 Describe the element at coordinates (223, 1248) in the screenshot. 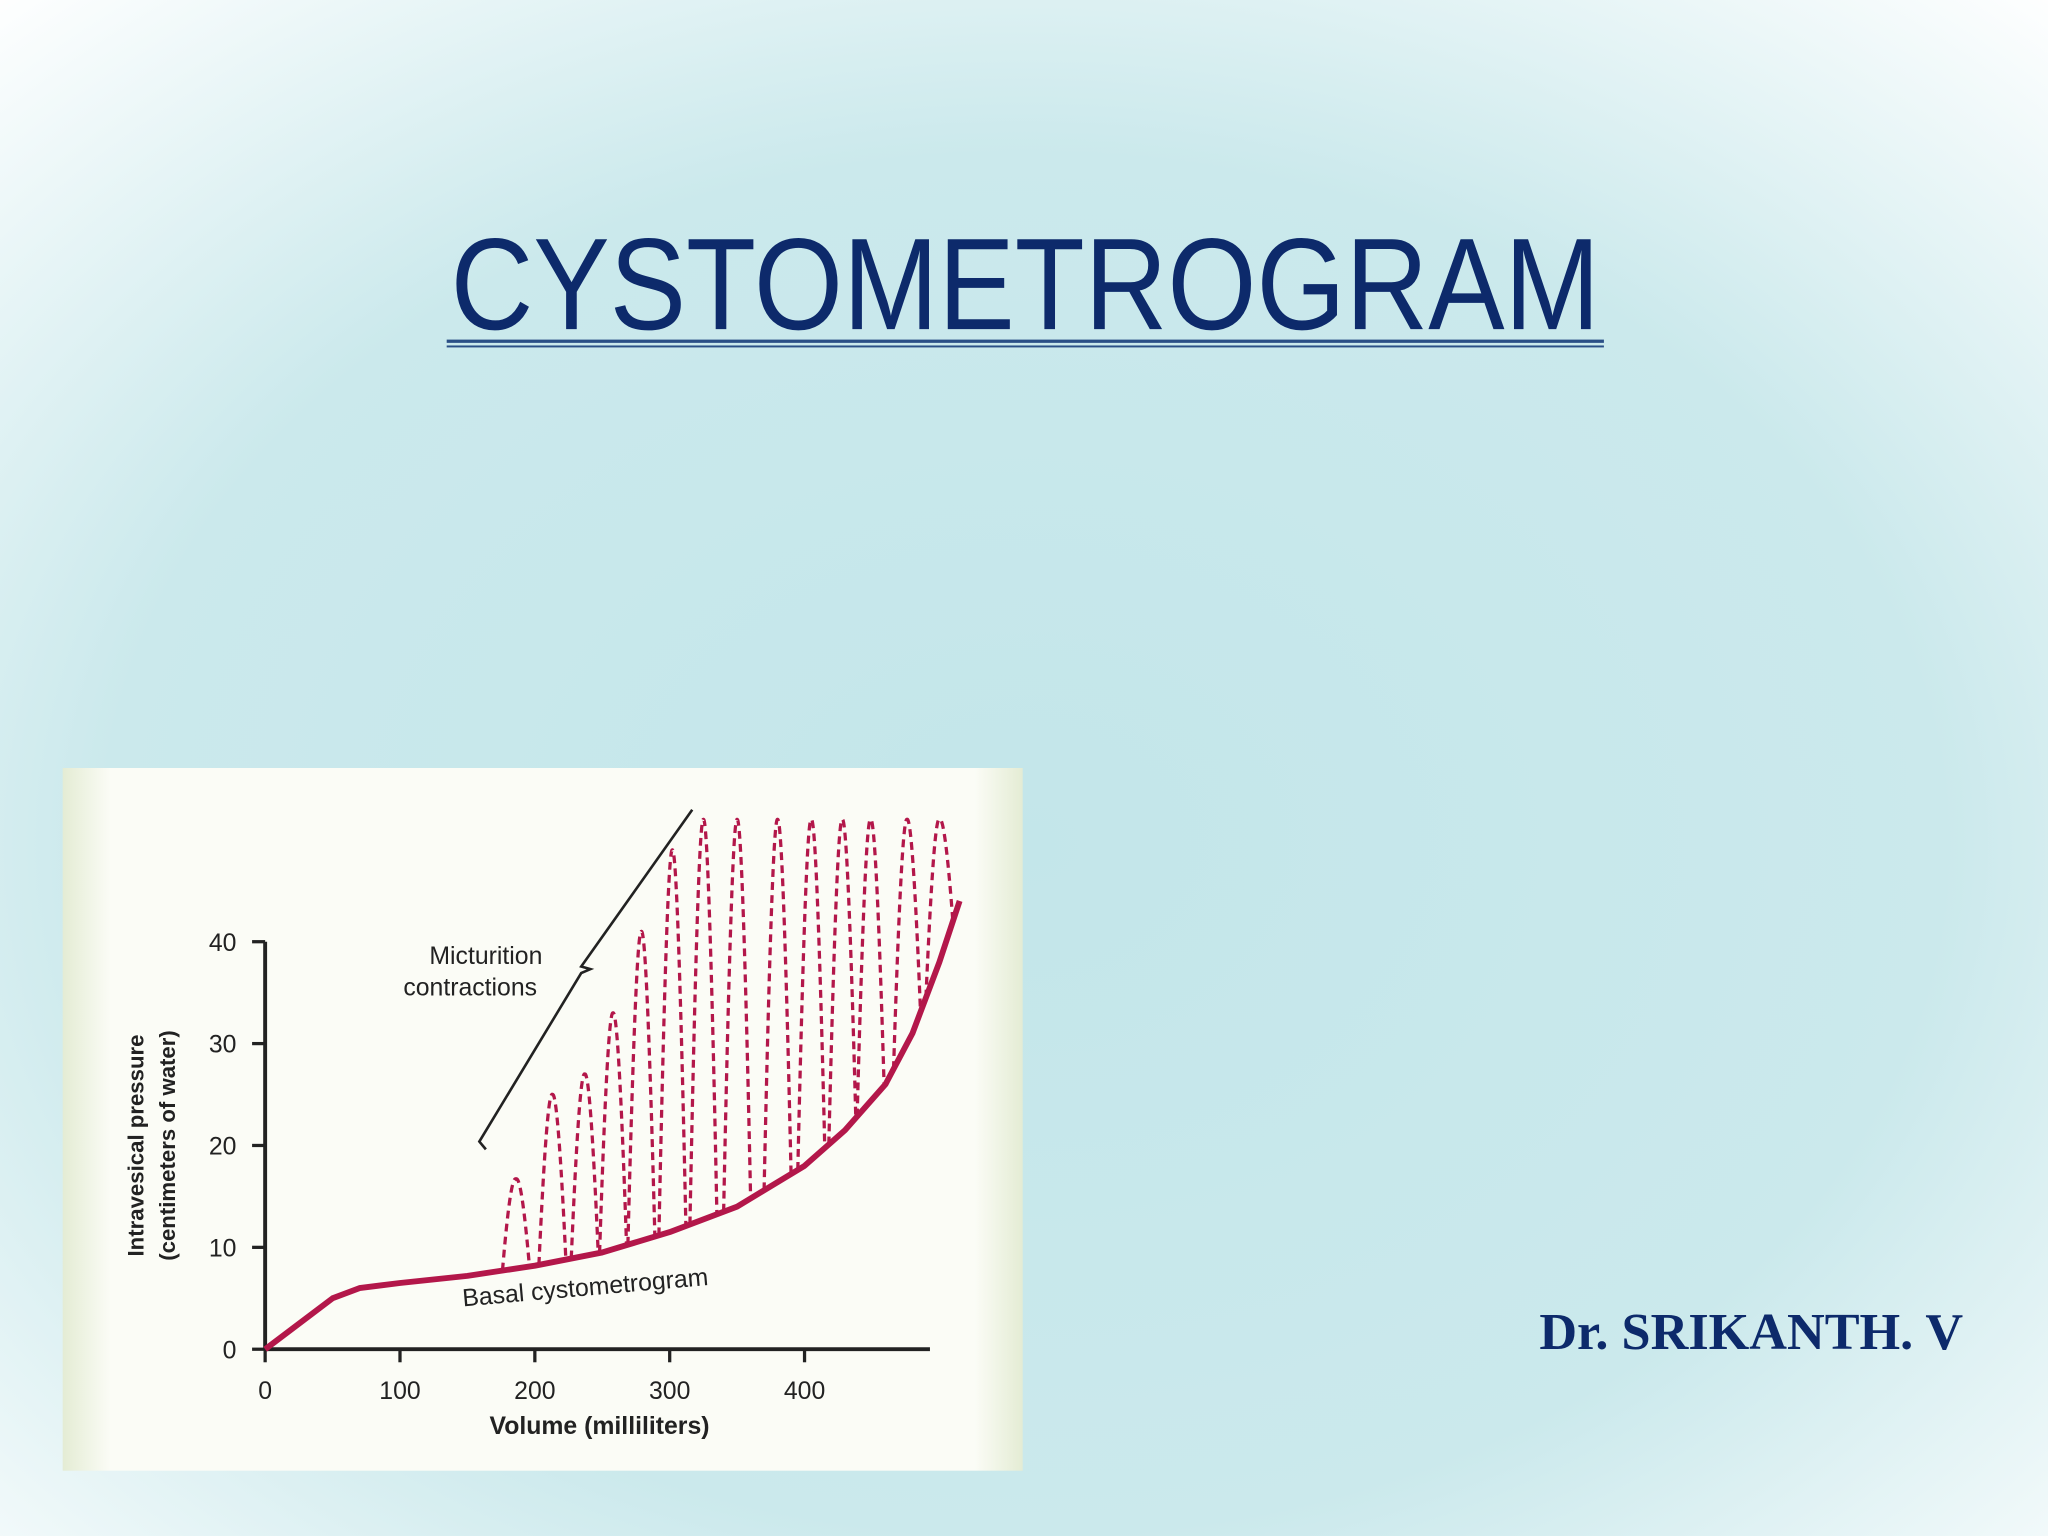

I see `y-tick-label: 10` at that location.